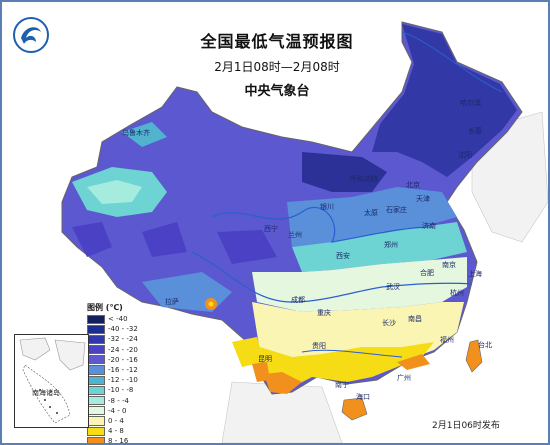 The width and height of the screenshot is (550, 445). I want to click on release-time: 2月1日06时发布, so click(466, 426).